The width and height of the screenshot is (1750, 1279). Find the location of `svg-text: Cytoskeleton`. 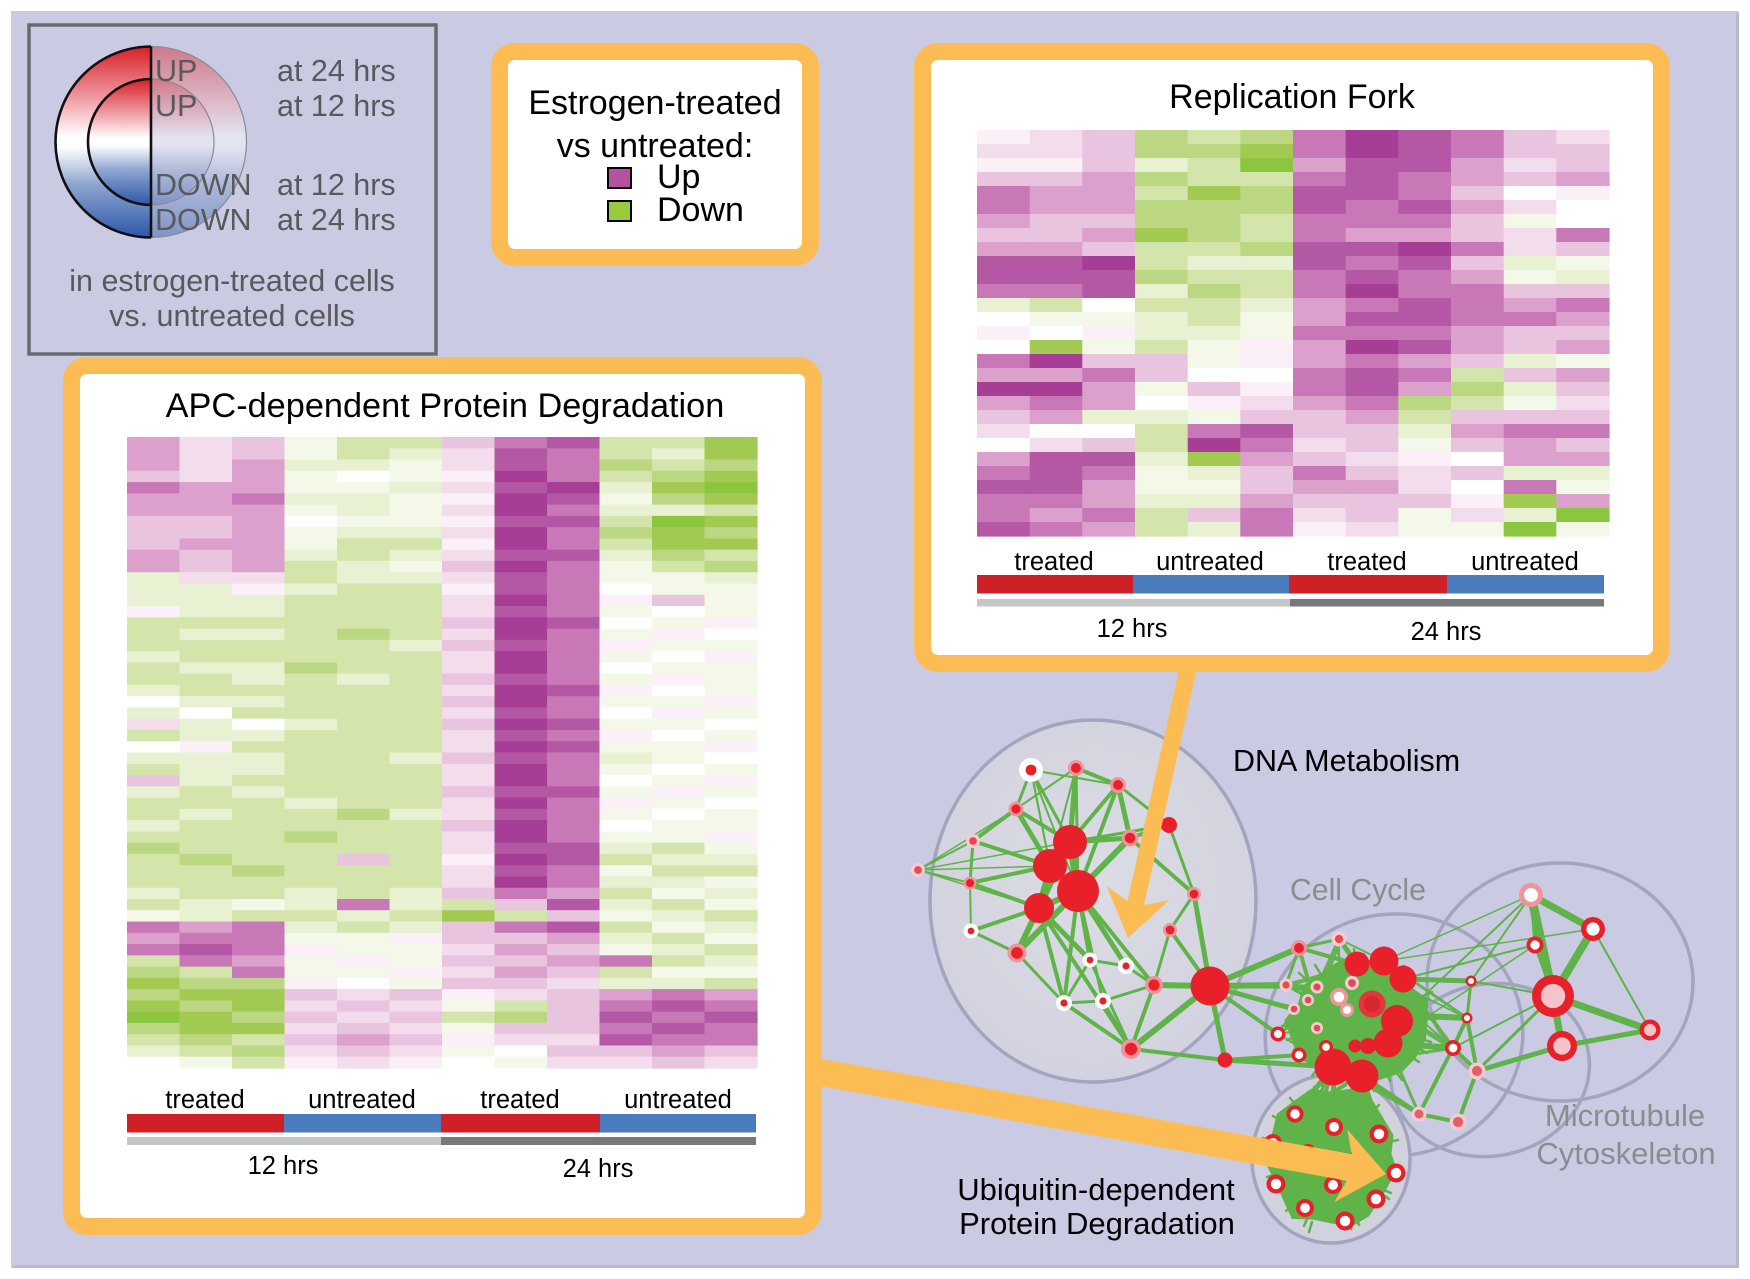

svg-text: Cytoskeleton is located at coordinates (1625, 1153).